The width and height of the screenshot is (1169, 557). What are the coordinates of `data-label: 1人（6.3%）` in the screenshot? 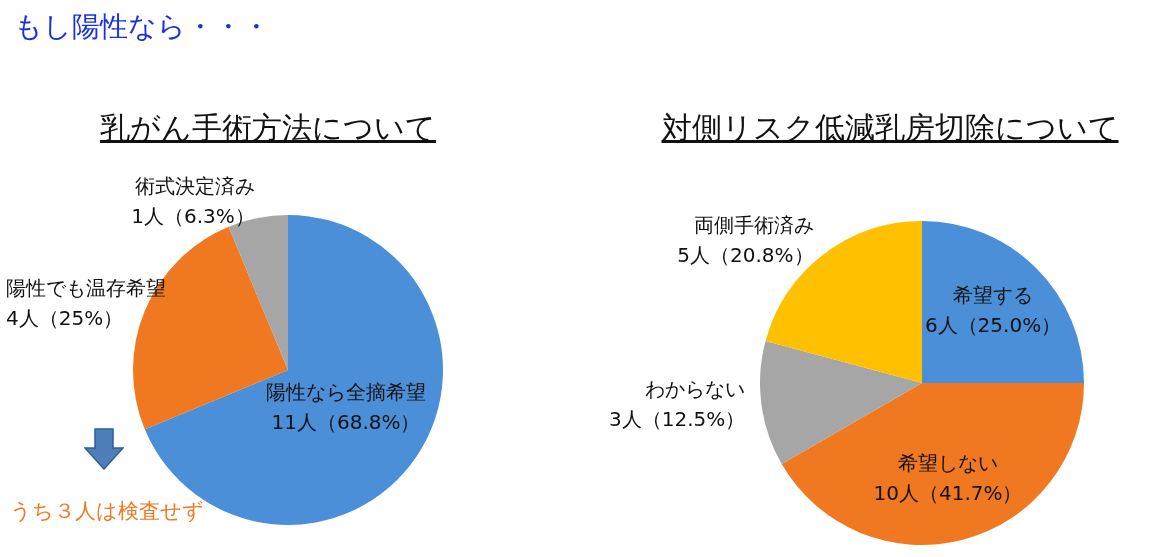 It's located at (193, 215).